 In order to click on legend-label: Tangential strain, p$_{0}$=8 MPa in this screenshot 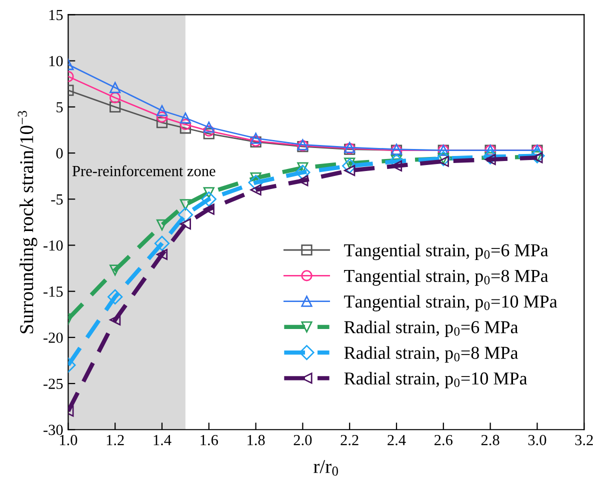, I will do `click(446, 277)`.